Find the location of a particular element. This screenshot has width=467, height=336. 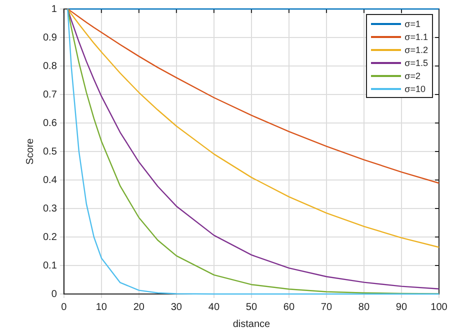

y-tick-label: 0.1 is located at coordinates (50, 266).